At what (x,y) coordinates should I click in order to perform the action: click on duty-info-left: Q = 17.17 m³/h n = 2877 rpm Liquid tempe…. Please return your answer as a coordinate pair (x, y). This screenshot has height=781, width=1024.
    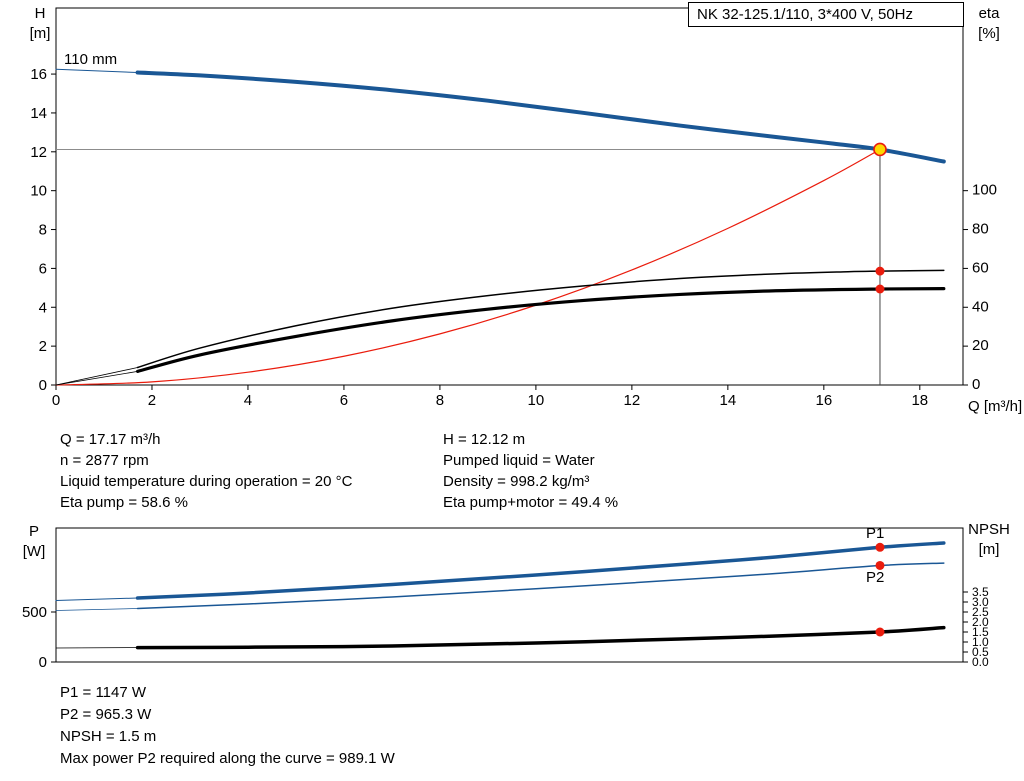
    Looking at the image, I should click on (206, 471).